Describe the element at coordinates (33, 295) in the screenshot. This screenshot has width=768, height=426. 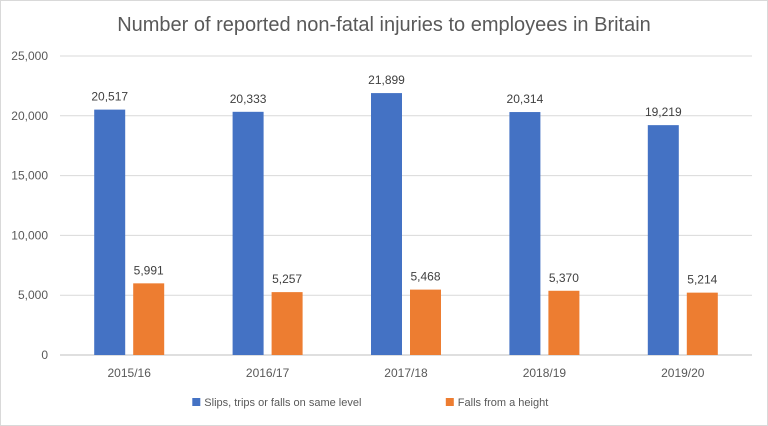
I see `y-tick-label: 5,000` at that location.